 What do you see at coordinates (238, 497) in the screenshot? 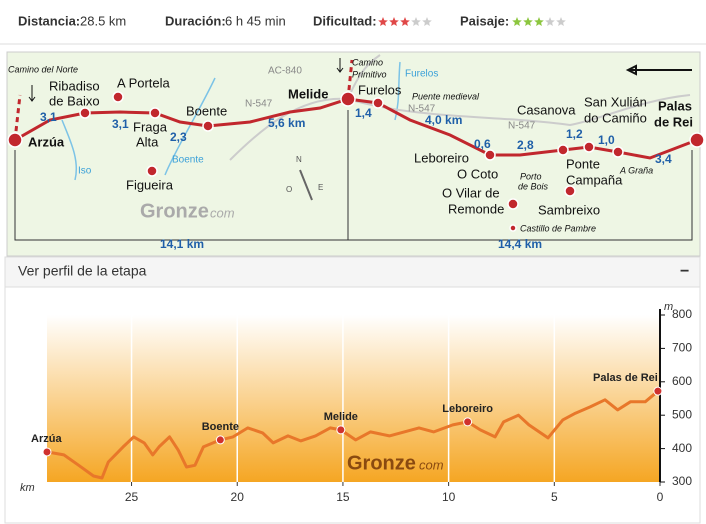
I see `x-tick-label: 20` at bounding box center [238, 497].